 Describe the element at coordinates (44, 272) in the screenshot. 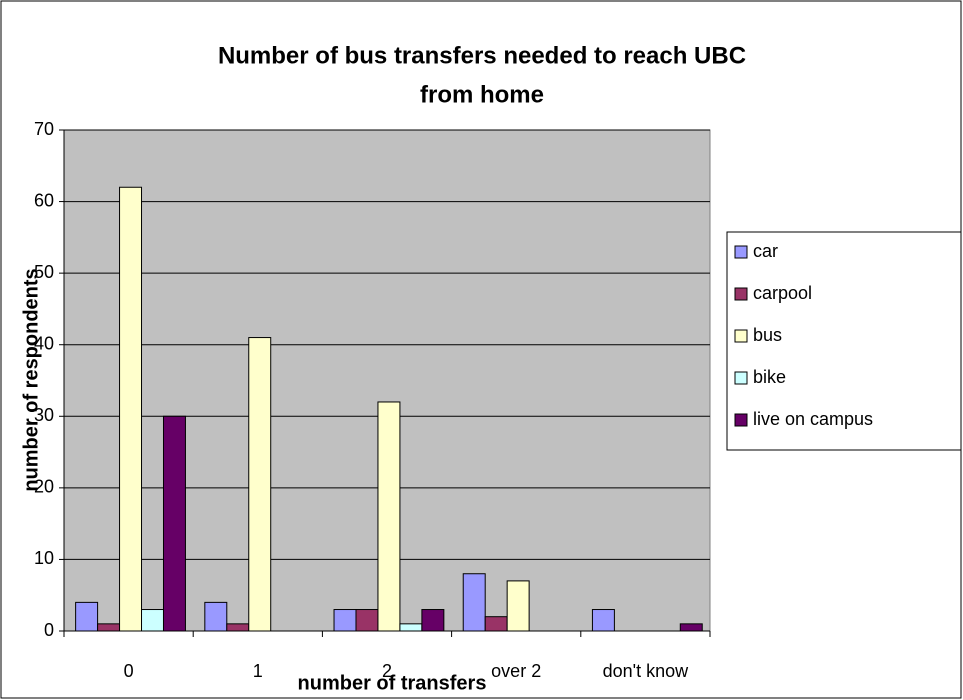

I see `y-tick-label: 50` at that location.